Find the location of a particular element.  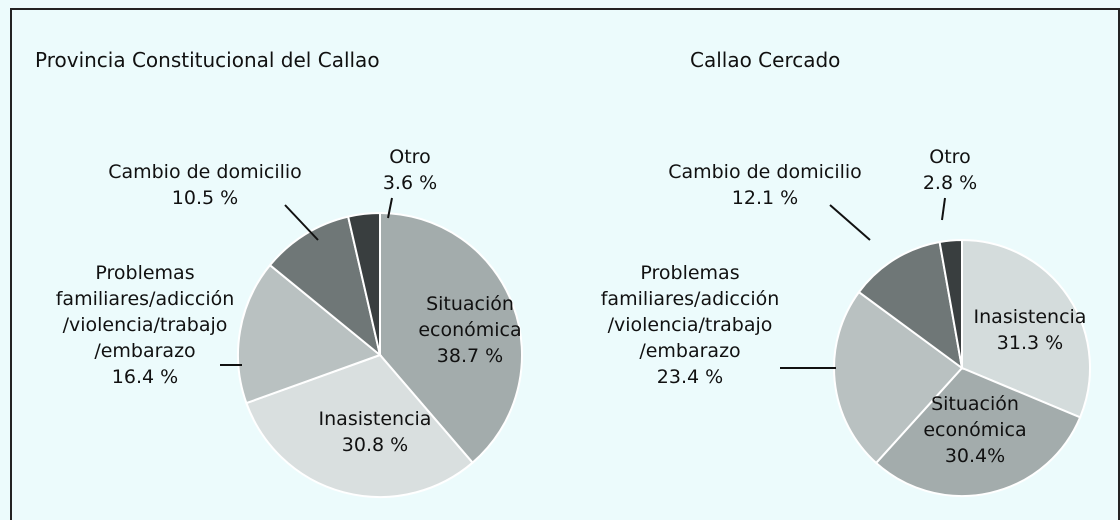

slice-value: 2.8 % is located at coordinates (950, 183).